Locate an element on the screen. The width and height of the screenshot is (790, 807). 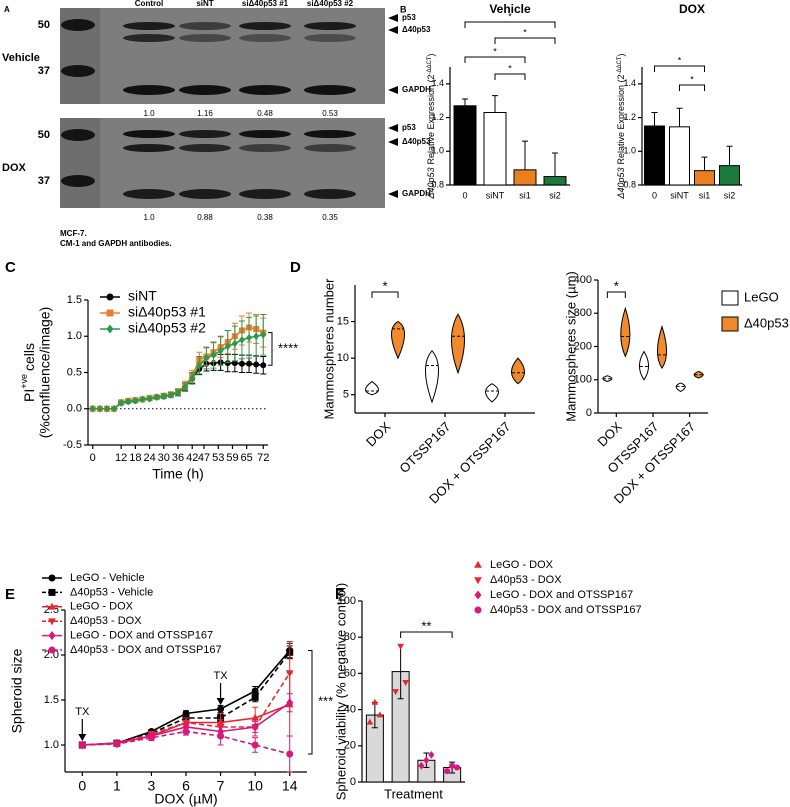
y-axis-label-part: +ve is located at coordinates (24, 381).